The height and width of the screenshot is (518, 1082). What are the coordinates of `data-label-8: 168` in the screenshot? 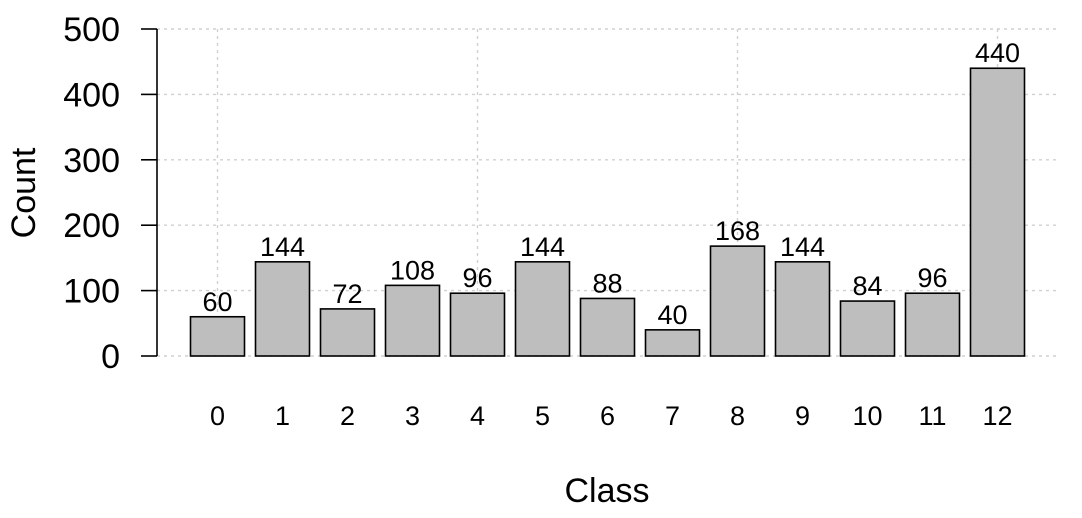 It's located at (737, 231).